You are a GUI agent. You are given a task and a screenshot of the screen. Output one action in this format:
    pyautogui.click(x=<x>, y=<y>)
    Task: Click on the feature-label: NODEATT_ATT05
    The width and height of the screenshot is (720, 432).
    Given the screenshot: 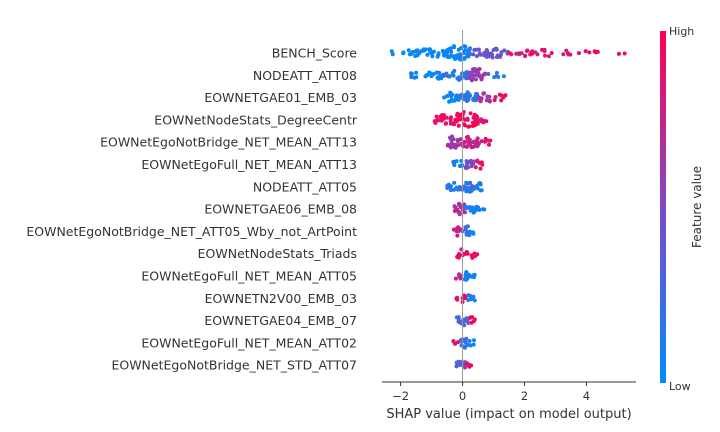 What is the action you would take?
    pyautogui.click(x=305, y=186)
    